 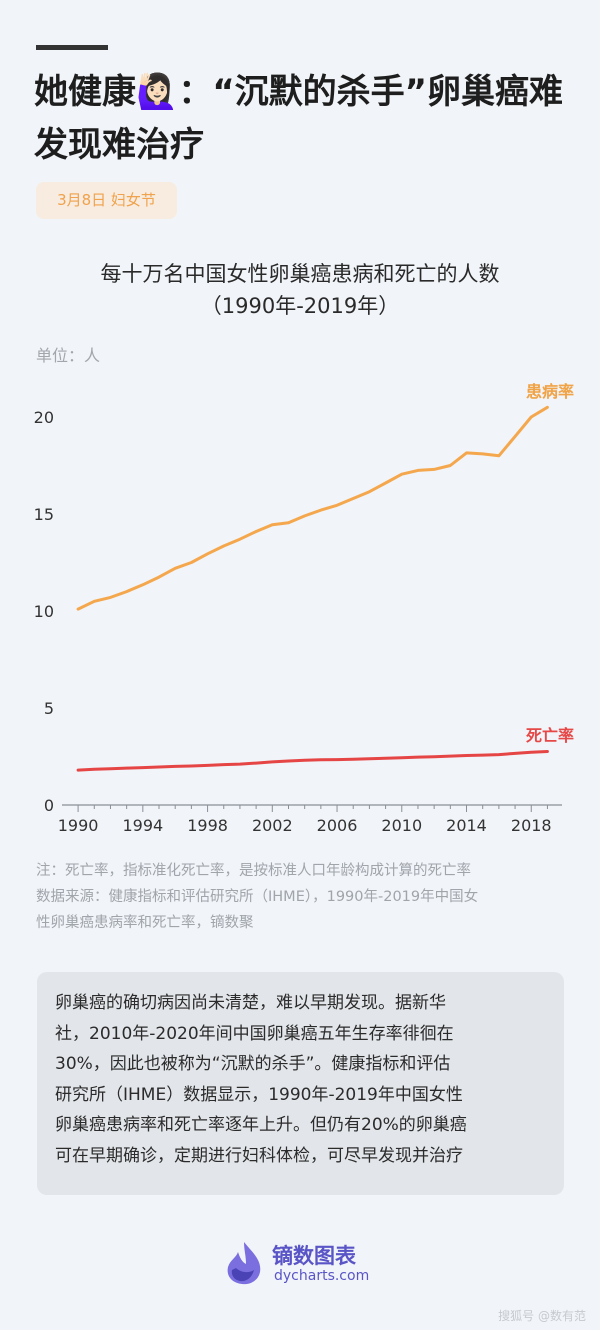 What do you see at coordinates (253, 1064) in the screenshot?
I see `summary-line: 30%，因此也被称为“沉默的杀手”。健康指标和评估` at bounding box center [253, 1064].